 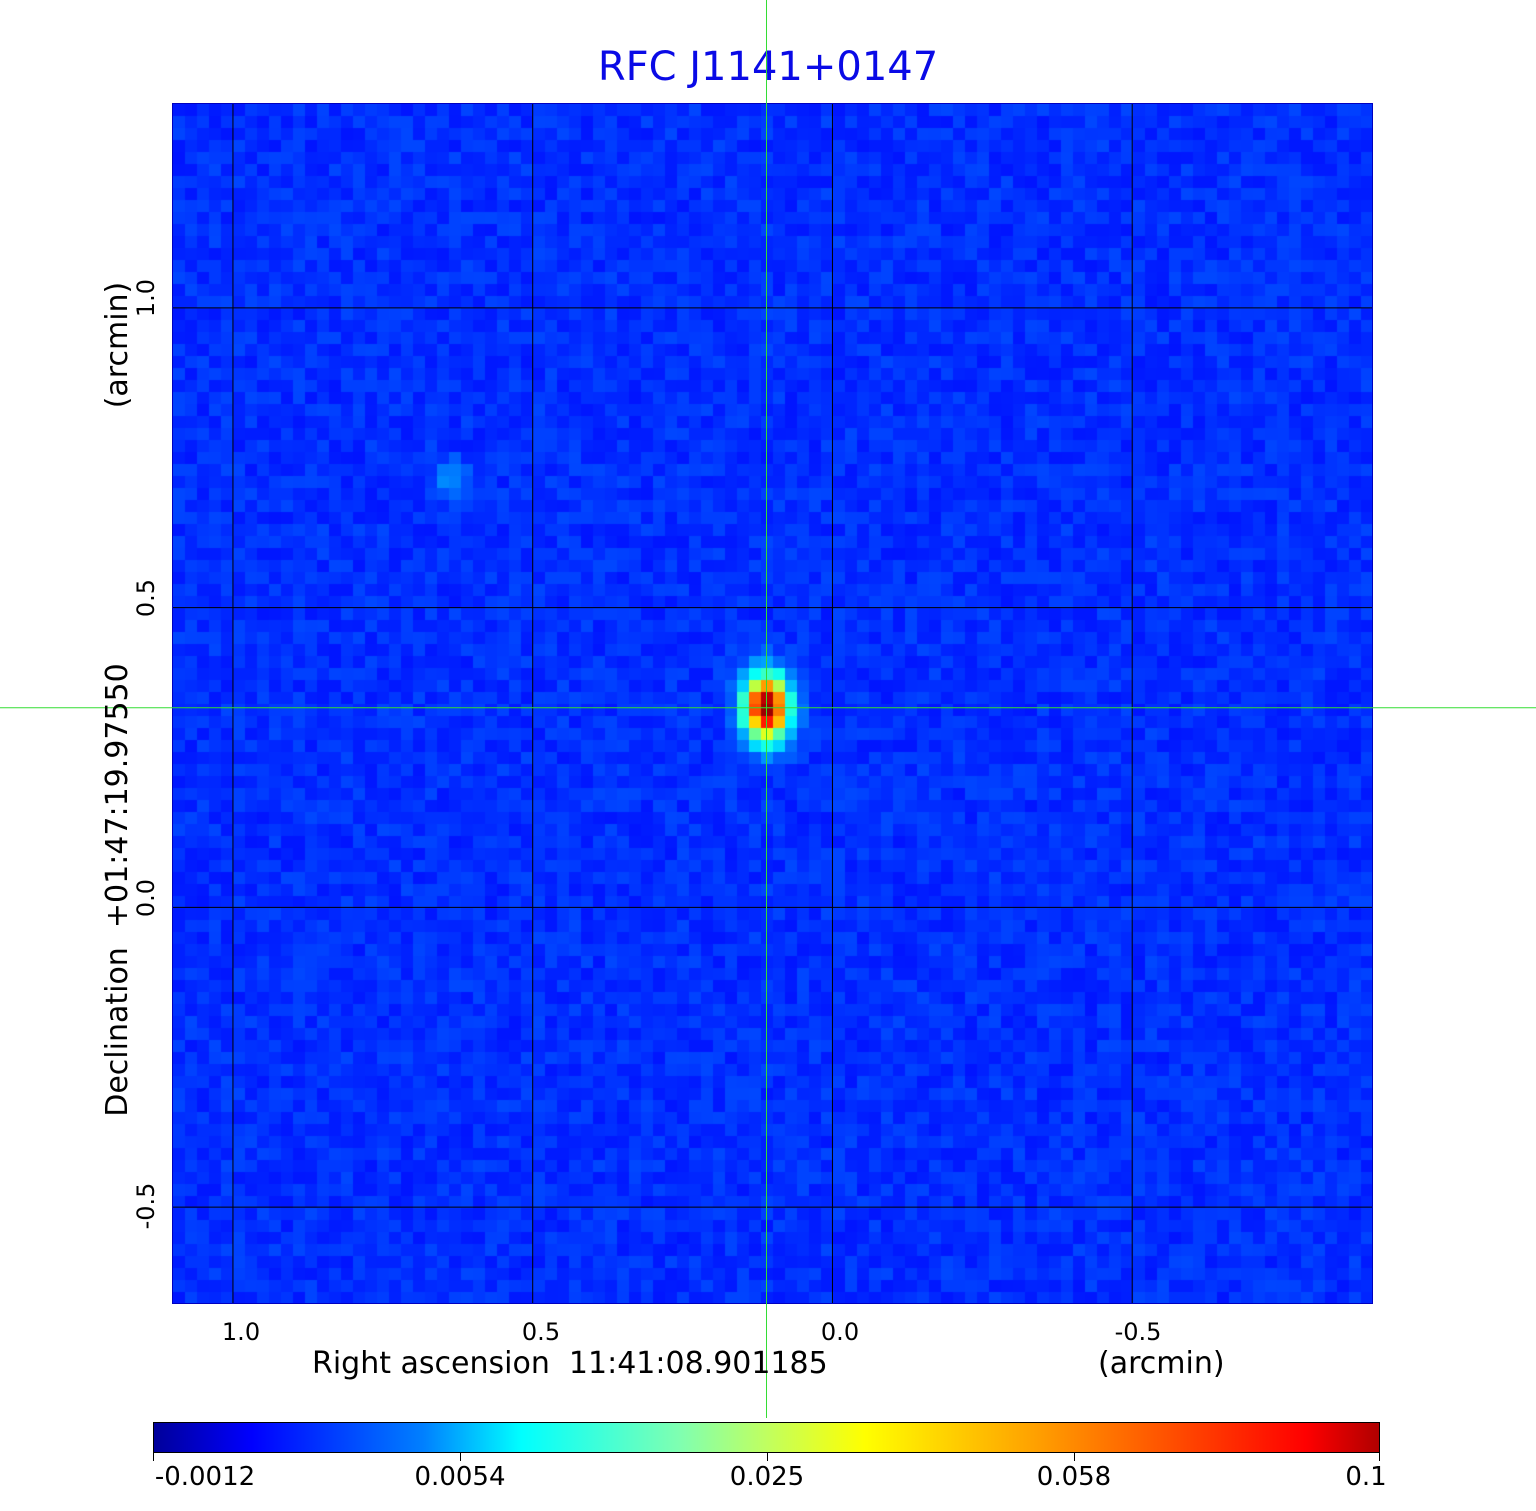 What do you see at coordinates (1138, 1332) in the screenshot?
I see `x-tick-label: -0.5` at bounding box center [1138, 1332].